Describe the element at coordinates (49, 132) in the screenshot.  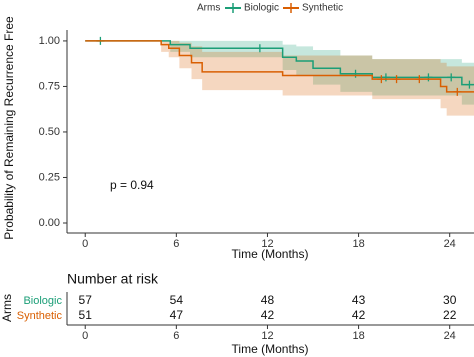
I see `y-tick-label: 0.50` at that location.